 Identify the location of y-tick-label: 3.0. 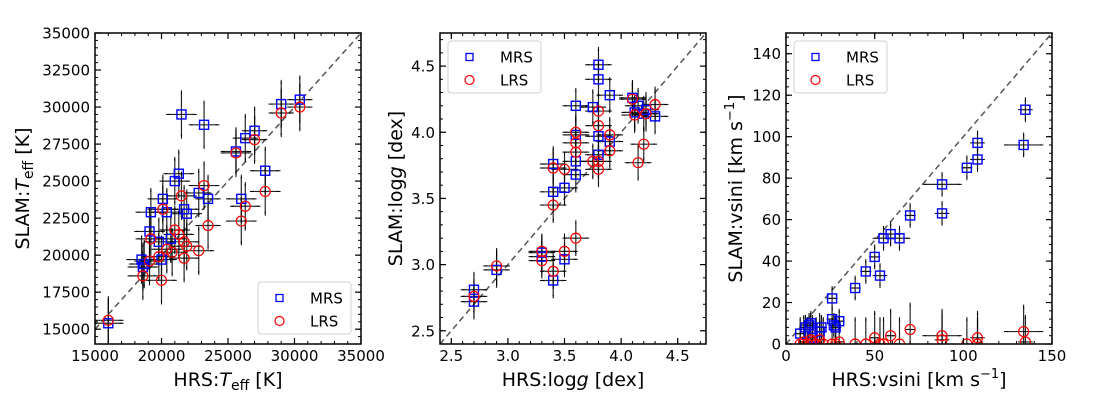
(423, 265).